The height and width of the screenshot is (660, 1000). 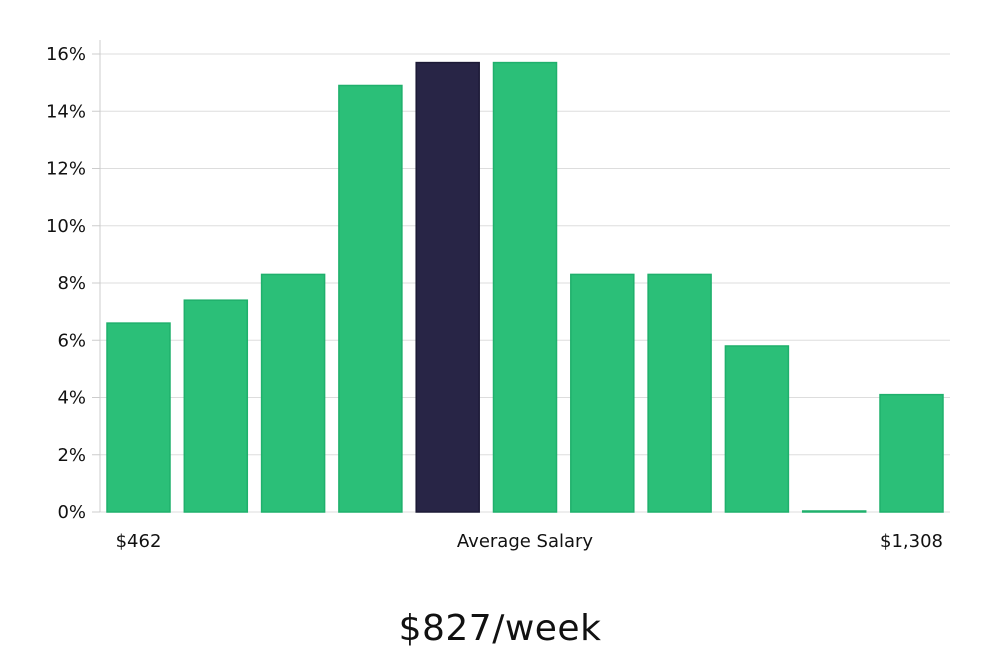 I want to click on y-tick-label: 14%, so click(x=66, y=111).